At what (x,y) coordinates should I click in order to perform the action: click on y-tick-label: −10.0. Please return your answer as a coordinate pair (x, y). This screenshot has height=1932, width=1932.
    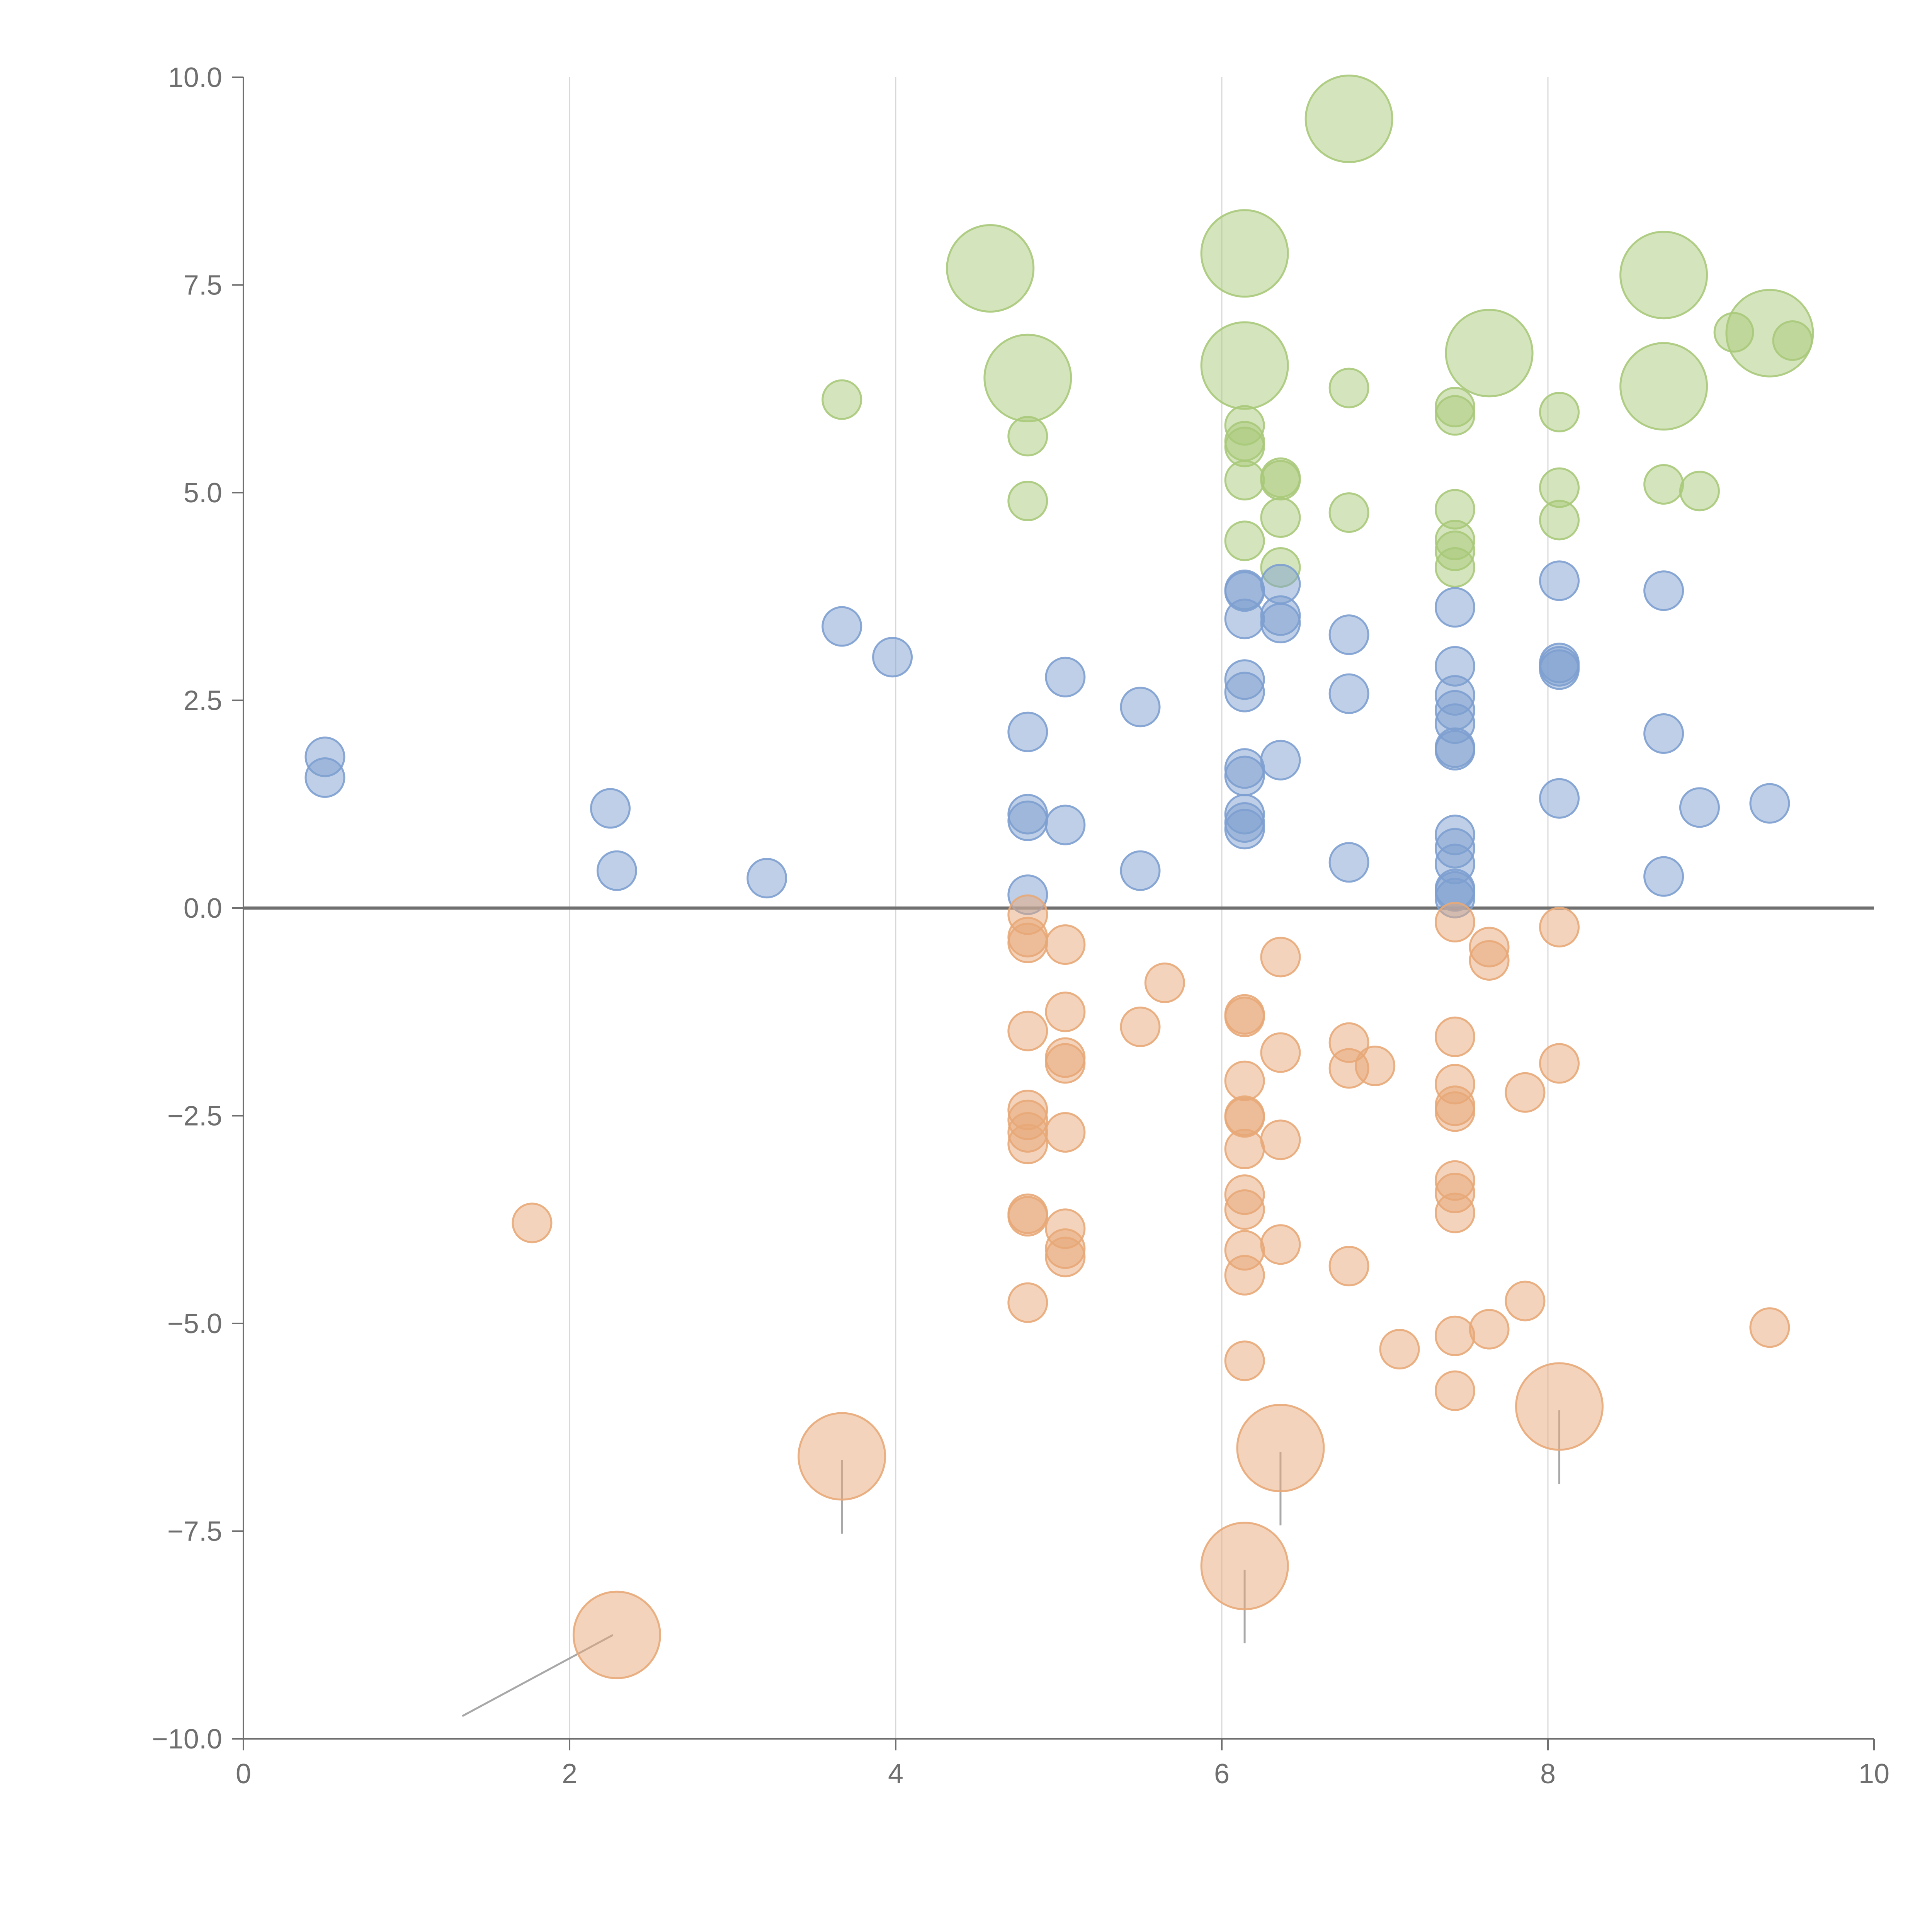
    Looking at the image, I should click on (187, 1740).